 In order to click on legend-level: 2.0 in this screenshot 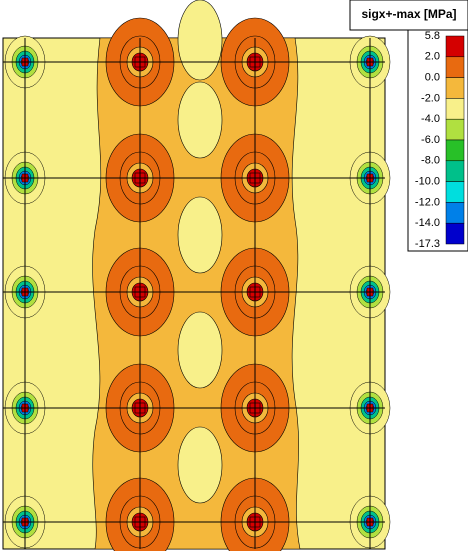, I will do `click(432, 57)`.